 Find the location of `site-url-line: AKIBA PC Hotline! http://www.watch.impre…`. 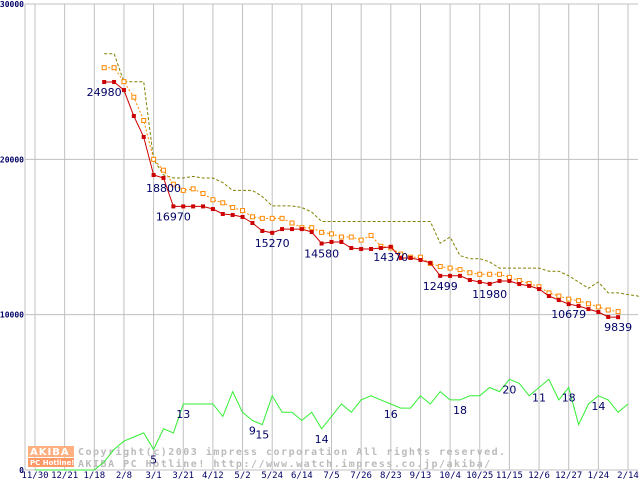

site-url-line: AKIBA PC Hotline! http://www.watch.impre… is located at coordinates (285, 464).